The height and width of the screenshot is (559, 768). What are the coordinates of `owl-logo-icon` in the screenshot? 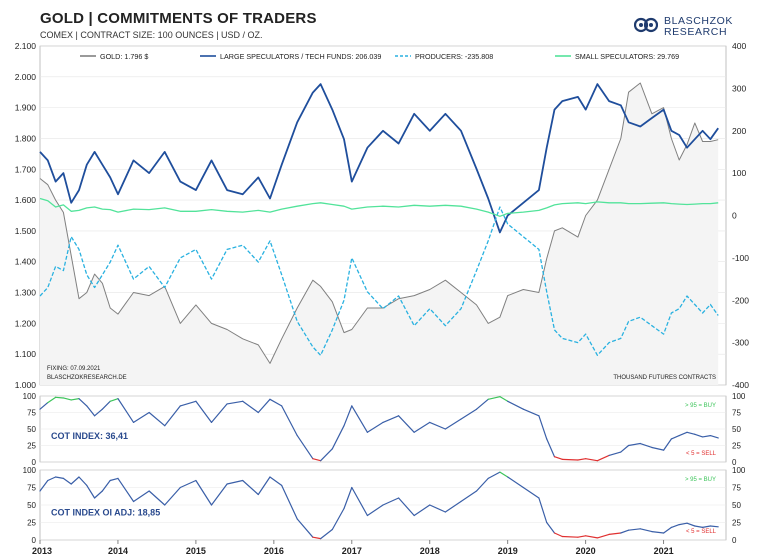 It's located at (646, 25).